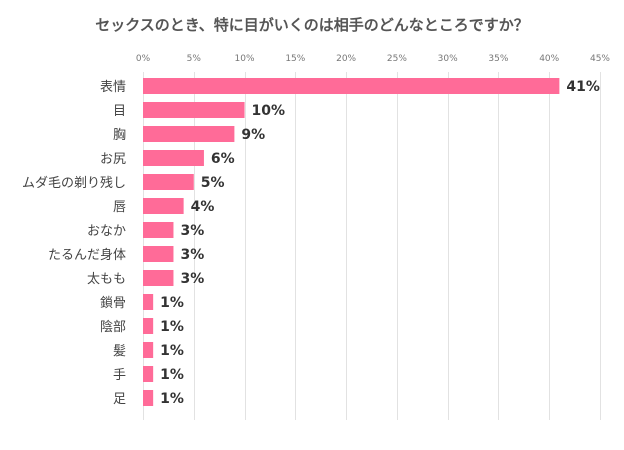 The height and width of the screenshot is (450, 624). What do you see at coordinates (119, 207) in the screenshot?
I see `category-label: 唇` at bounding box center [119, 207].